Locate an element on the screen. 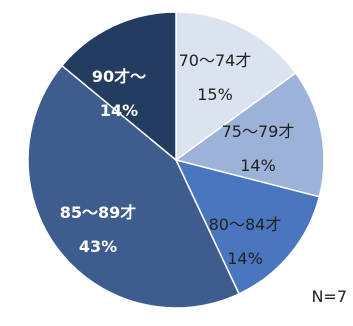 The image size is (353, 326). slice-value-4: 43% is located at coordinates (98, 246).